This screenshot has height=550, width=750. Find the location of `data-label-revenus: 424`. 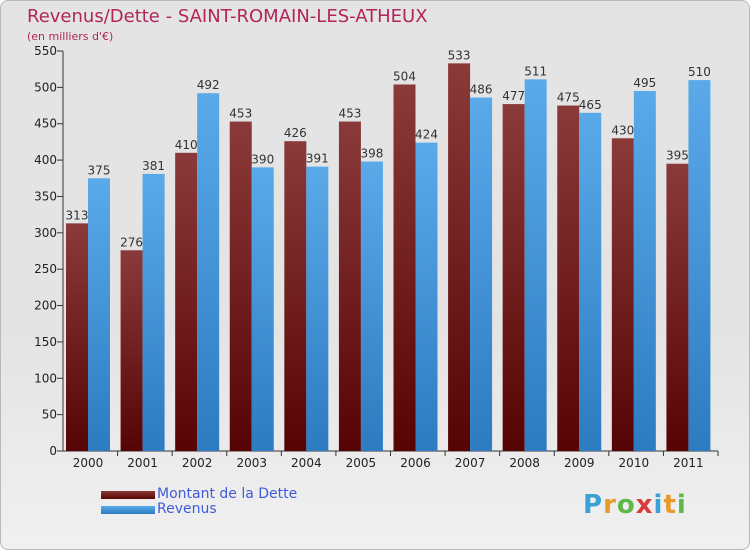

data-label-revenus: 424 is located at coordinates (426, 135).